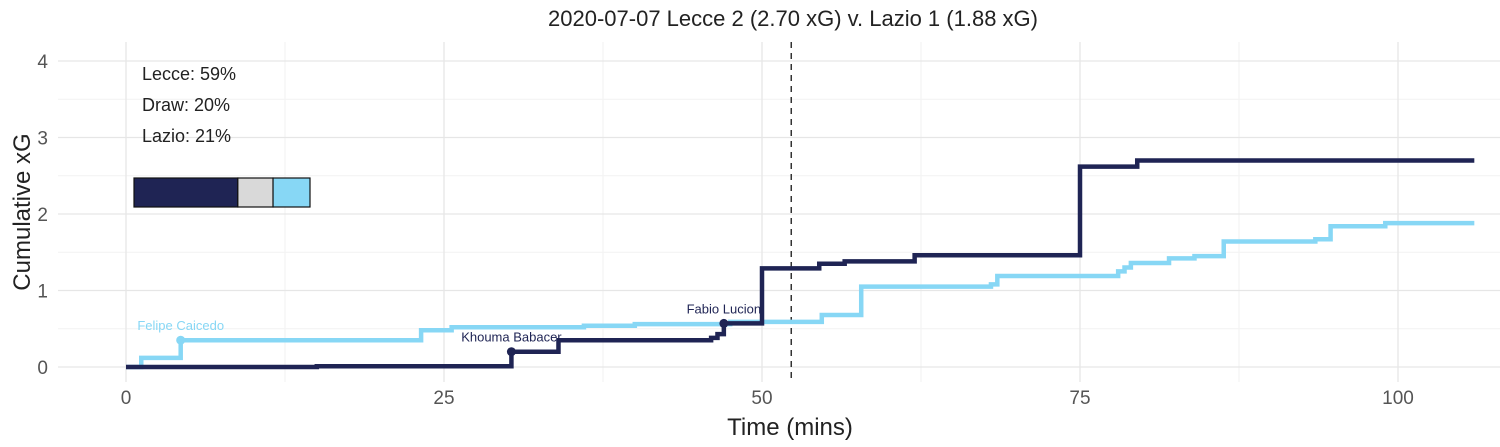 The image size is (1500, 447). I want to click on x-tick-label: 75, so click(1079, 398).